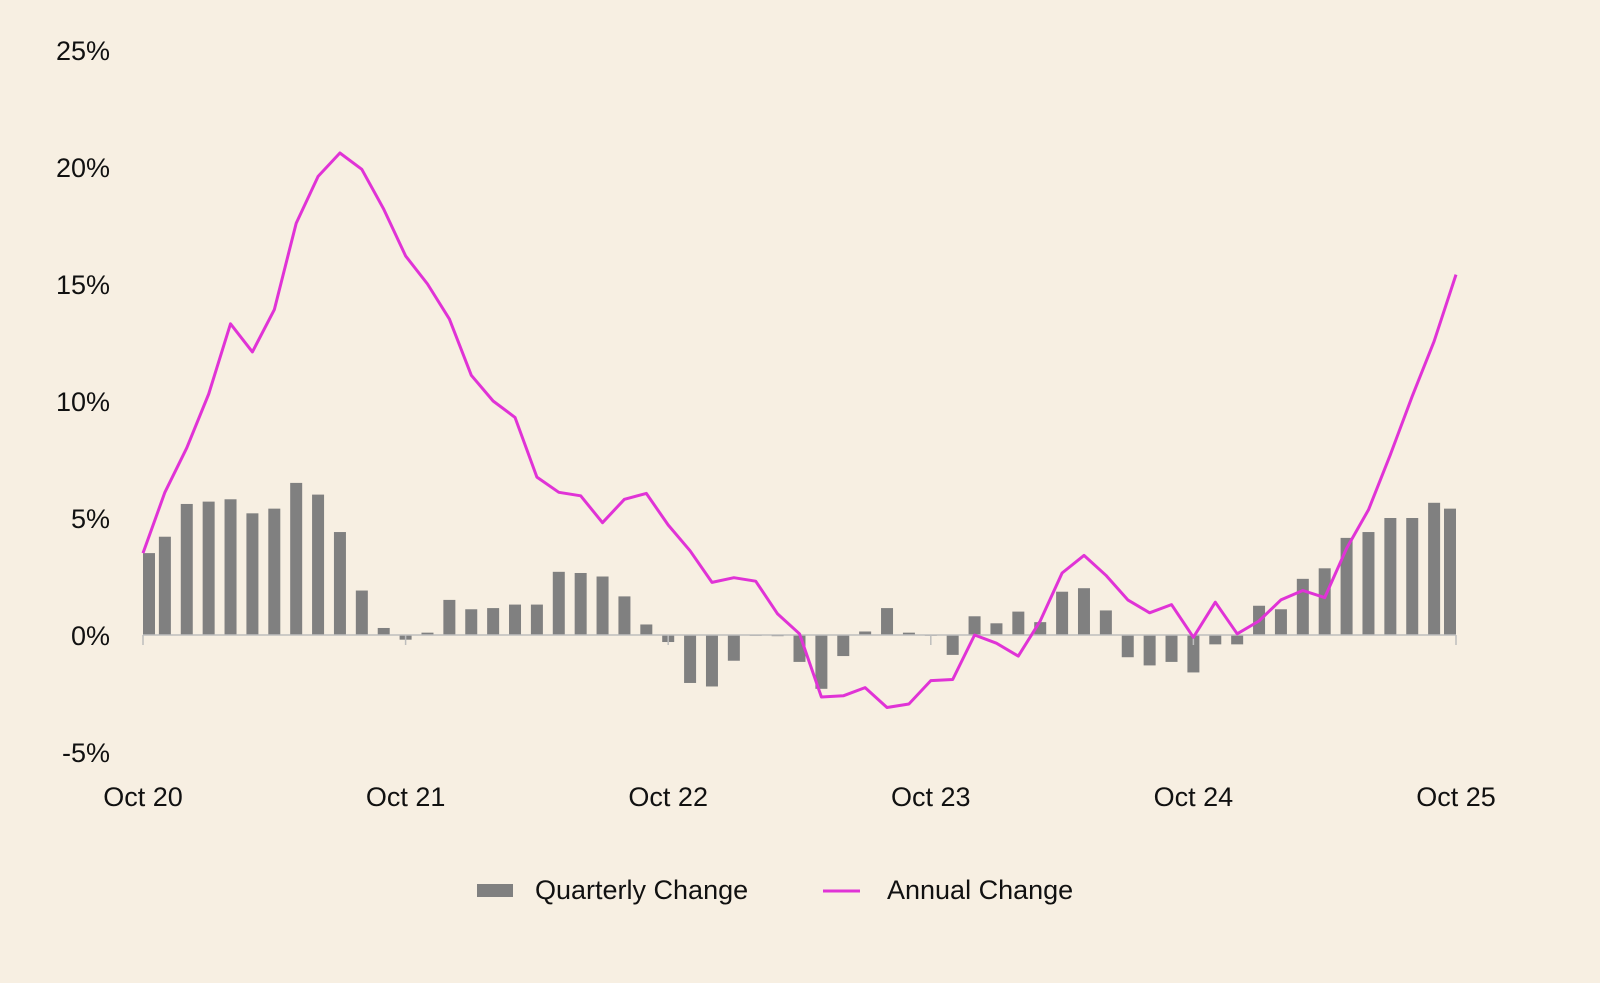 The height and width of the screenshot is (983, 1600). What do you see at coordinates (86, 753) in the screenshot?
I see `y-tick-label: -5%` at bounding box center [86, 753].